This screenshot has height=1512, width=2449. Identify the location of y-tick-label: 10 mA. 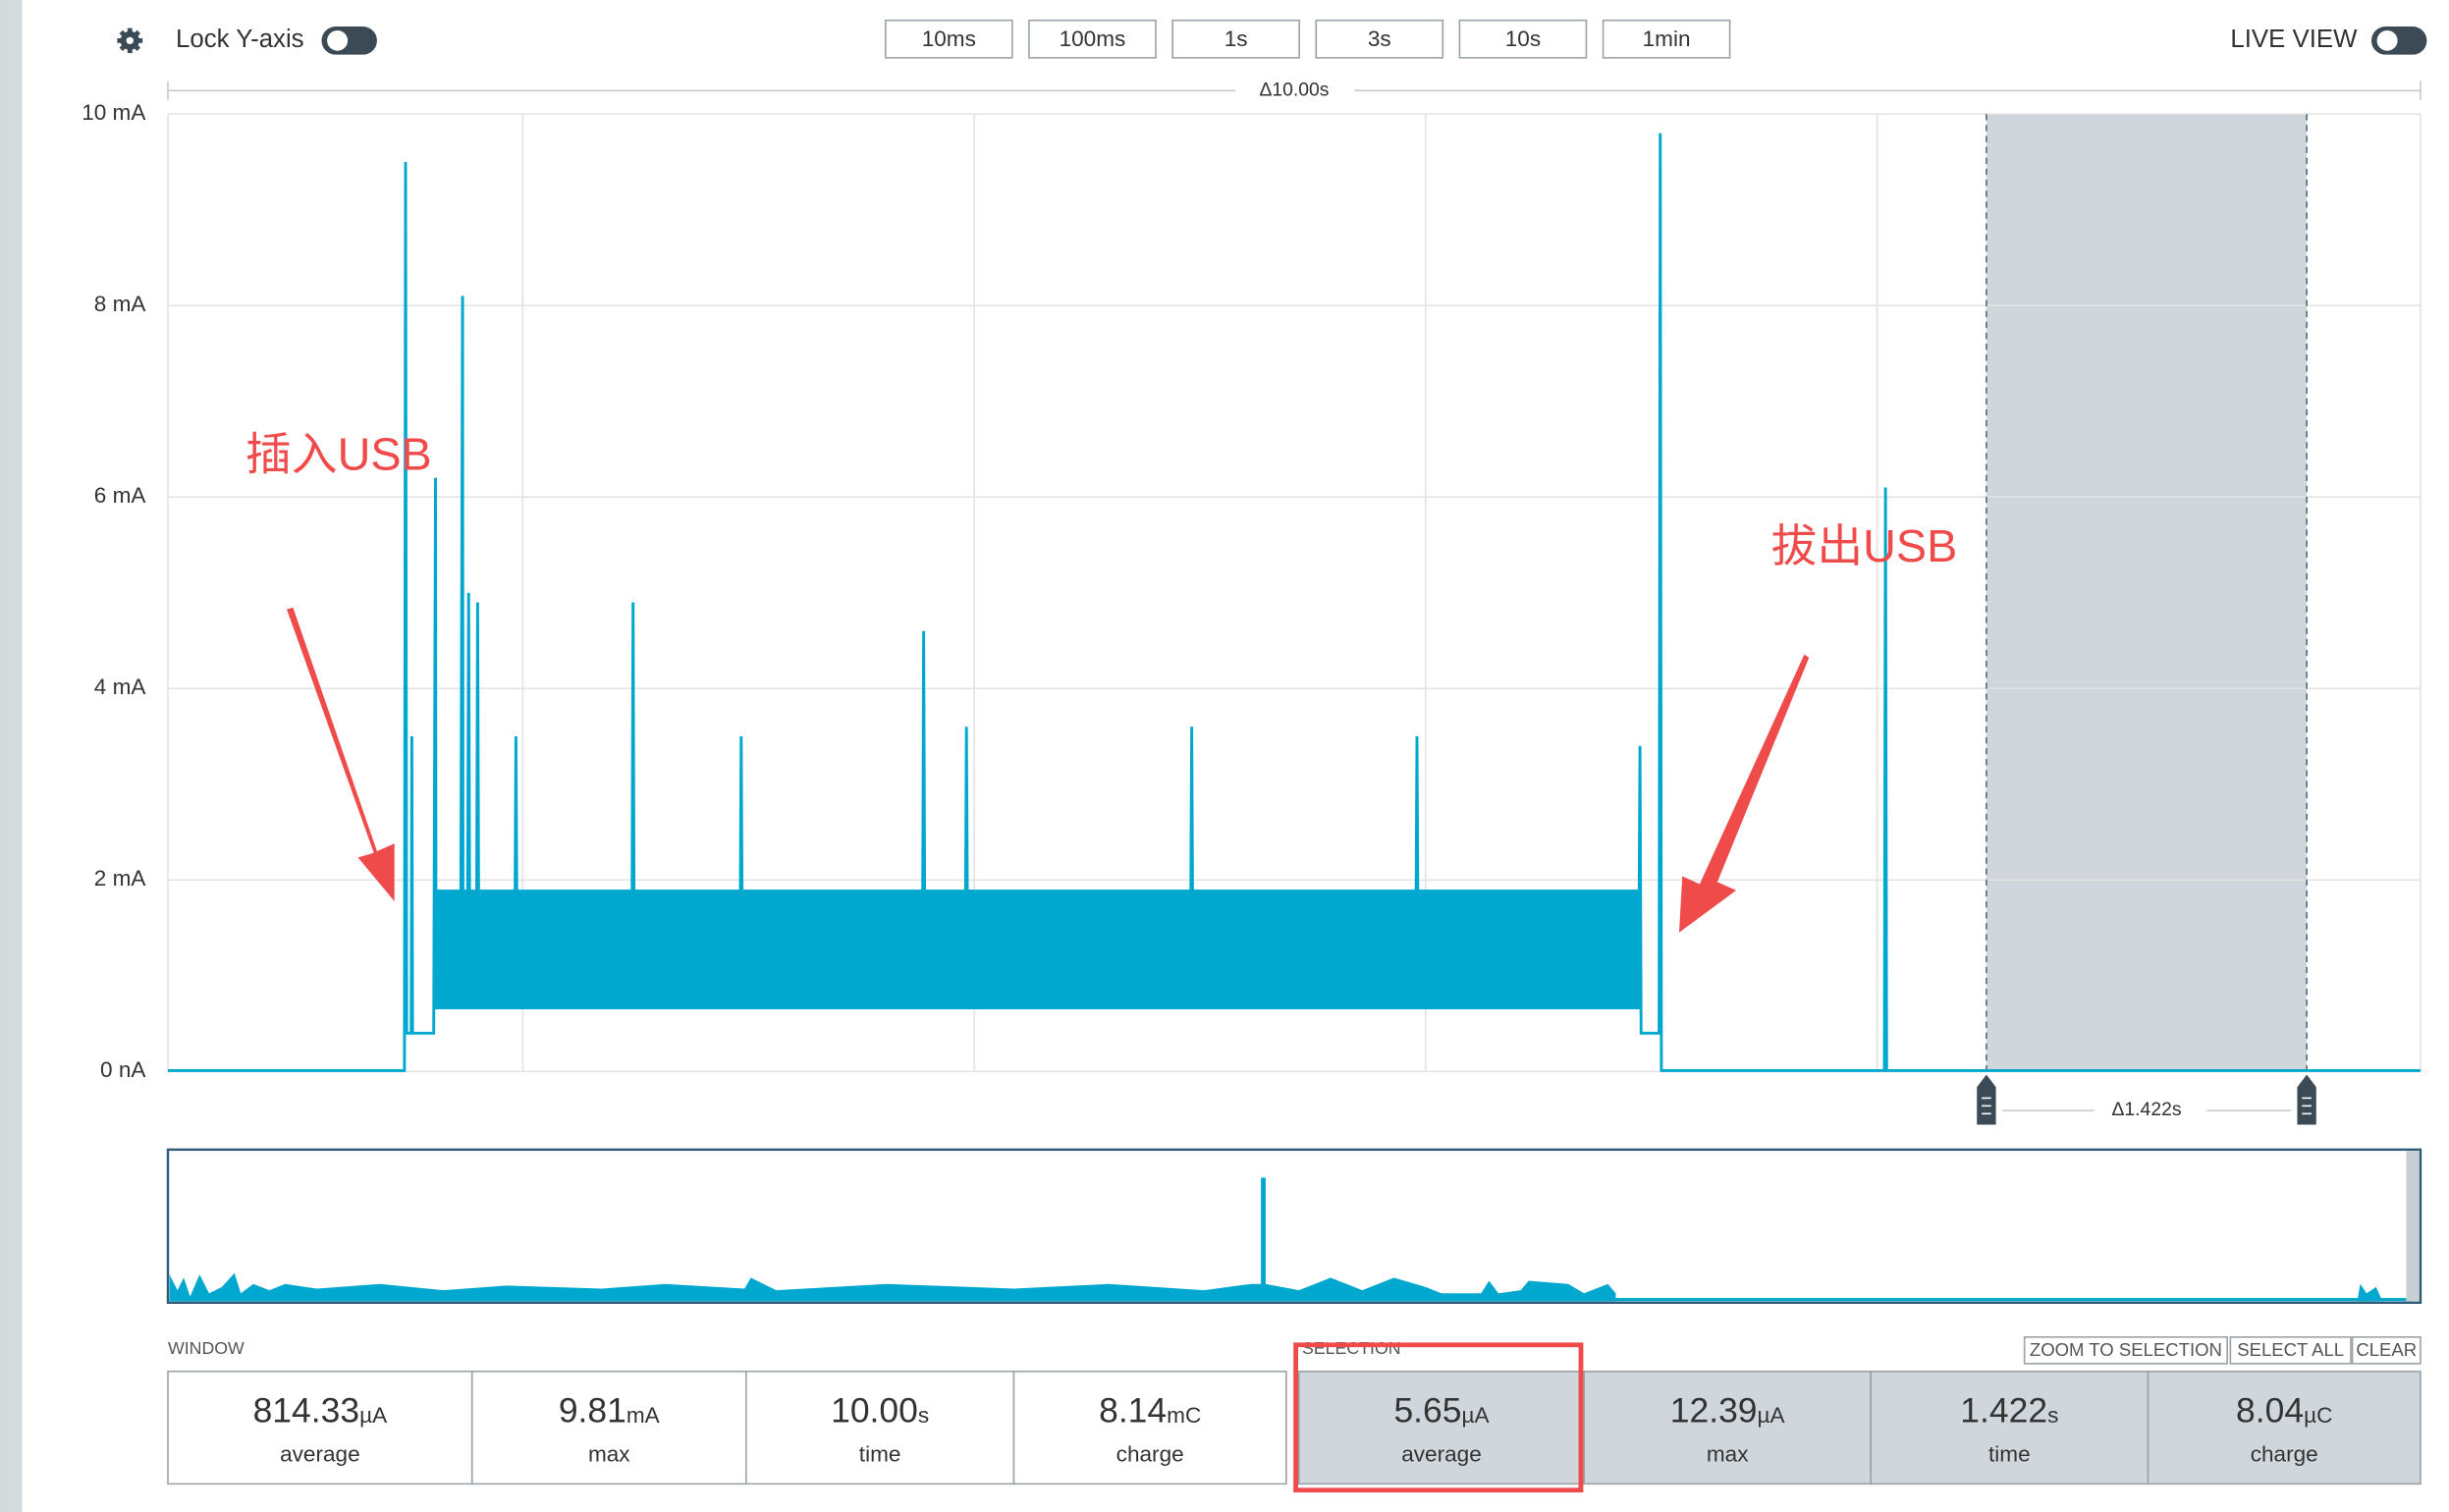
(114, 113).